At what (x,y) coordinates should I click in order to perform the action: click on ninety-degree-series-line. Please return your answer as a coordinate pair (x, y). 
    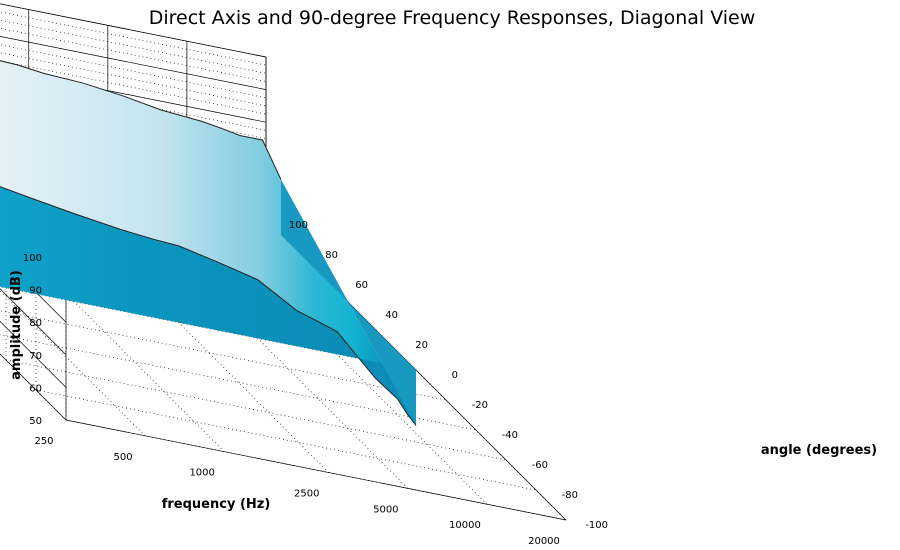
    Looking at the image, I should click on (141, 120).